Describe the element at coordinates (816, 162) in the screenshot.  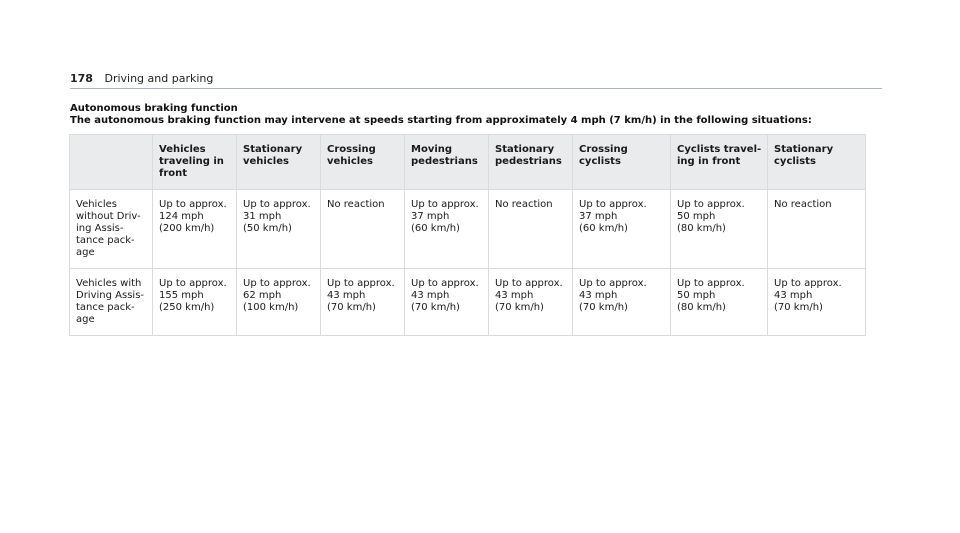
I see `header-cell-stationary-cyclists: Stationary cyclists` at that location.